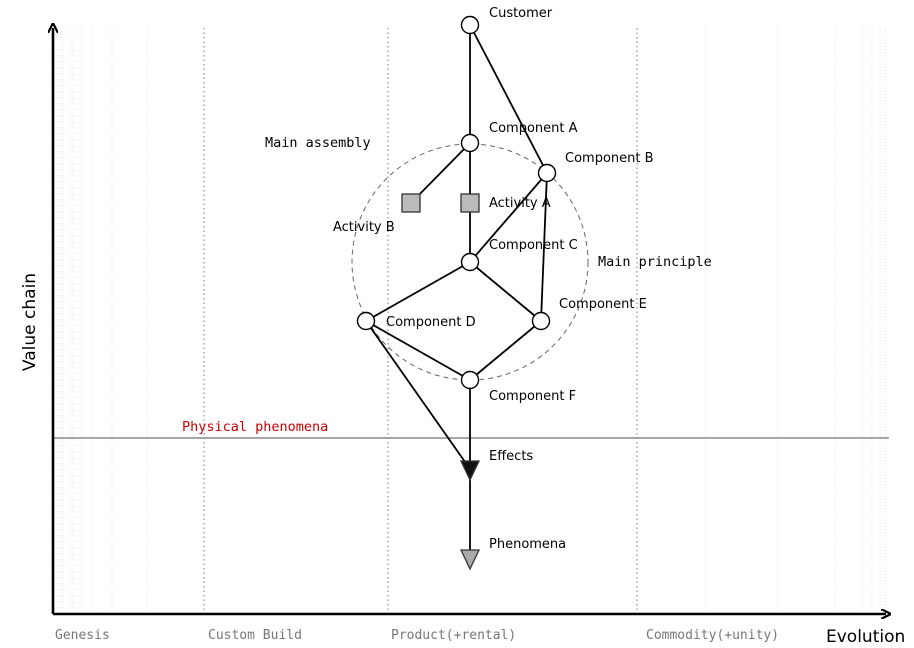 The width and height of the screenshot is (914, 648). Describe the element at coordinates (82, 635) in the screenshot. I see `stage-genesis: Genesis` at that location.